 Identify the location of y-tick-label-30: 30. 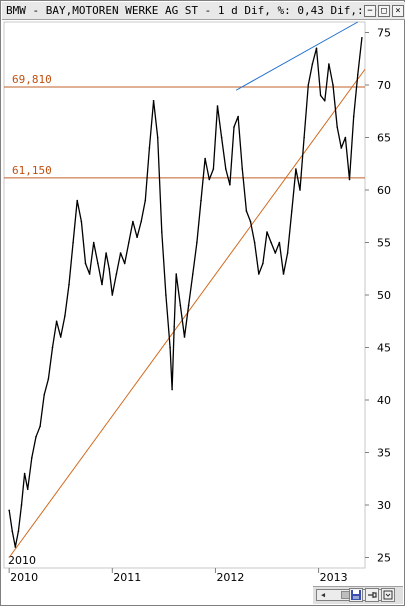
(384, 505).